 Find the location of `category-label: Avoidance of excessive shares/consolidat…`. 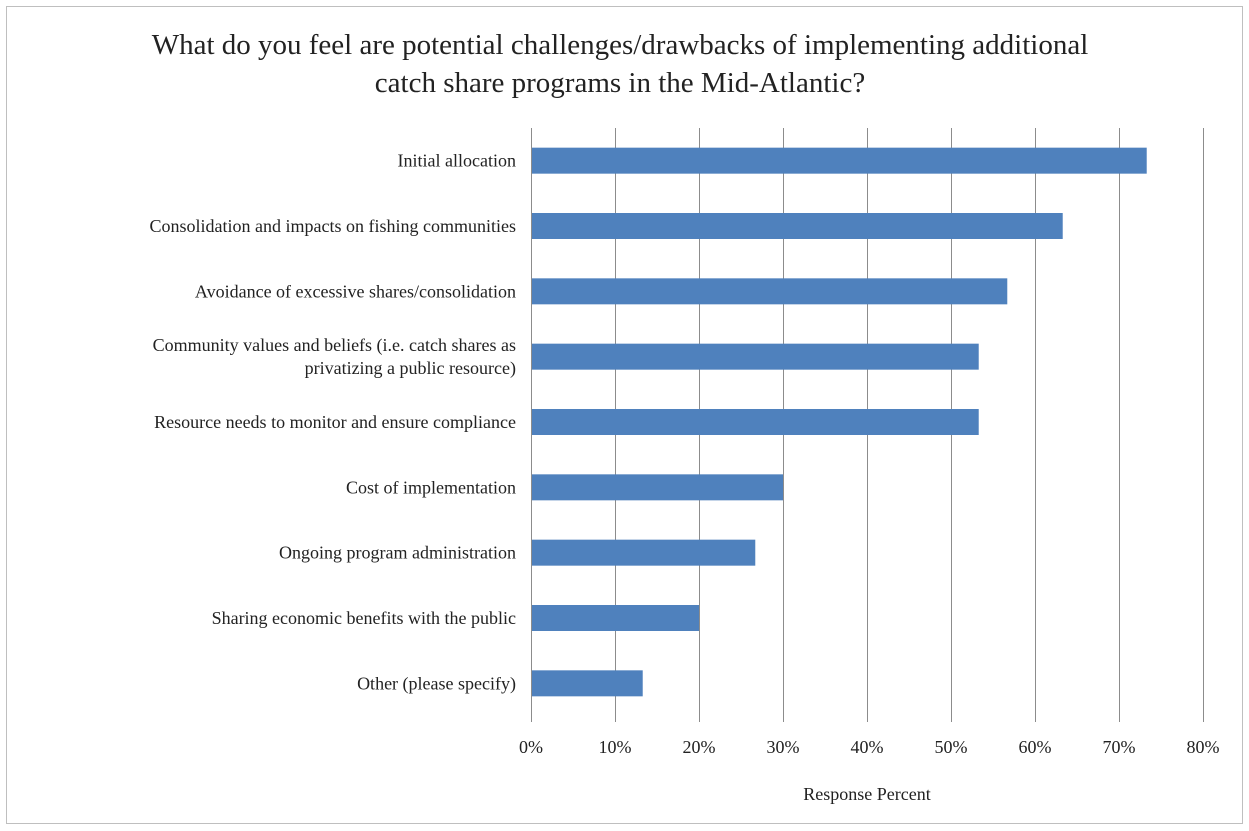

category-label: Avoidance of excessive shares/consolidat… is located at coordinates (355, 291).